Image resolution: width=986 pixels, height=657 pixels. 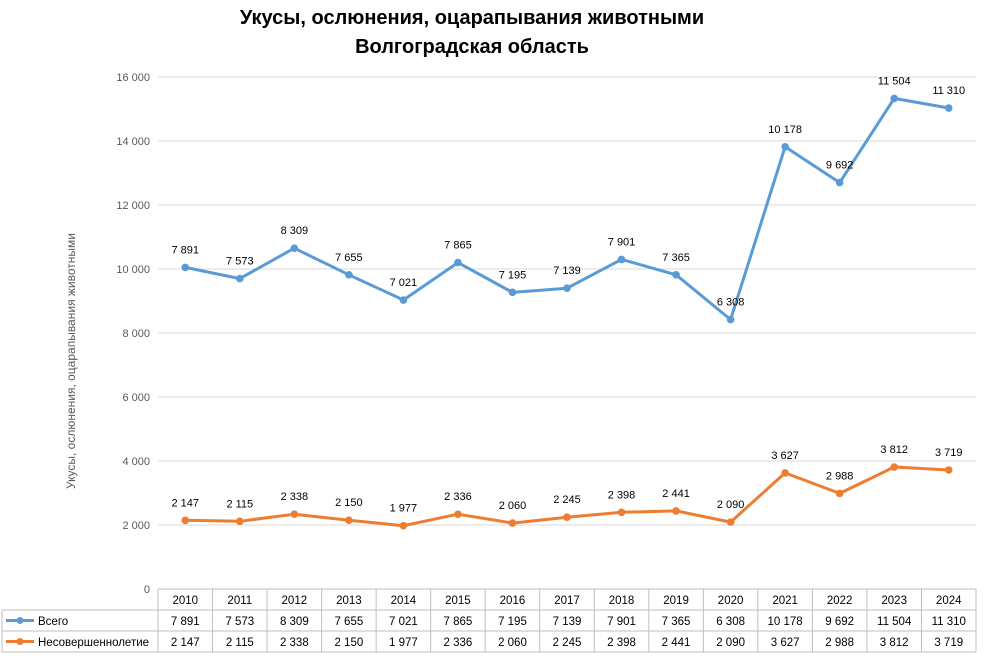 What do you see at coordinates (186, 503) in the screenshot?
I see `data-label: 2 147` at bounding box center [186, 503].